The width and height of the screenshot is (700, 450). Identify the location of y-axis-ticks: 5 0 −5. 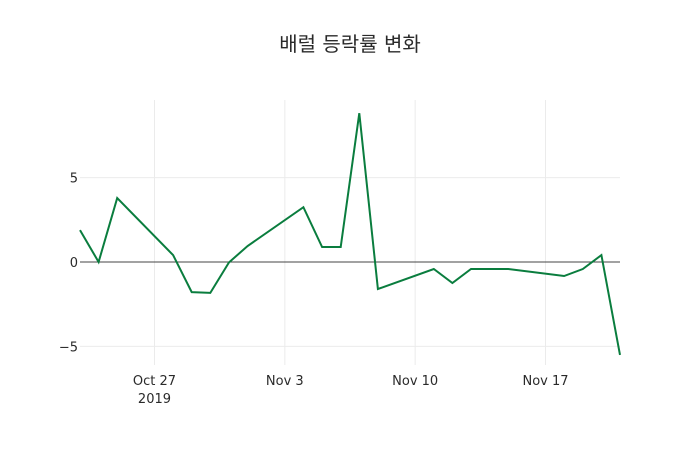
(68, 264).